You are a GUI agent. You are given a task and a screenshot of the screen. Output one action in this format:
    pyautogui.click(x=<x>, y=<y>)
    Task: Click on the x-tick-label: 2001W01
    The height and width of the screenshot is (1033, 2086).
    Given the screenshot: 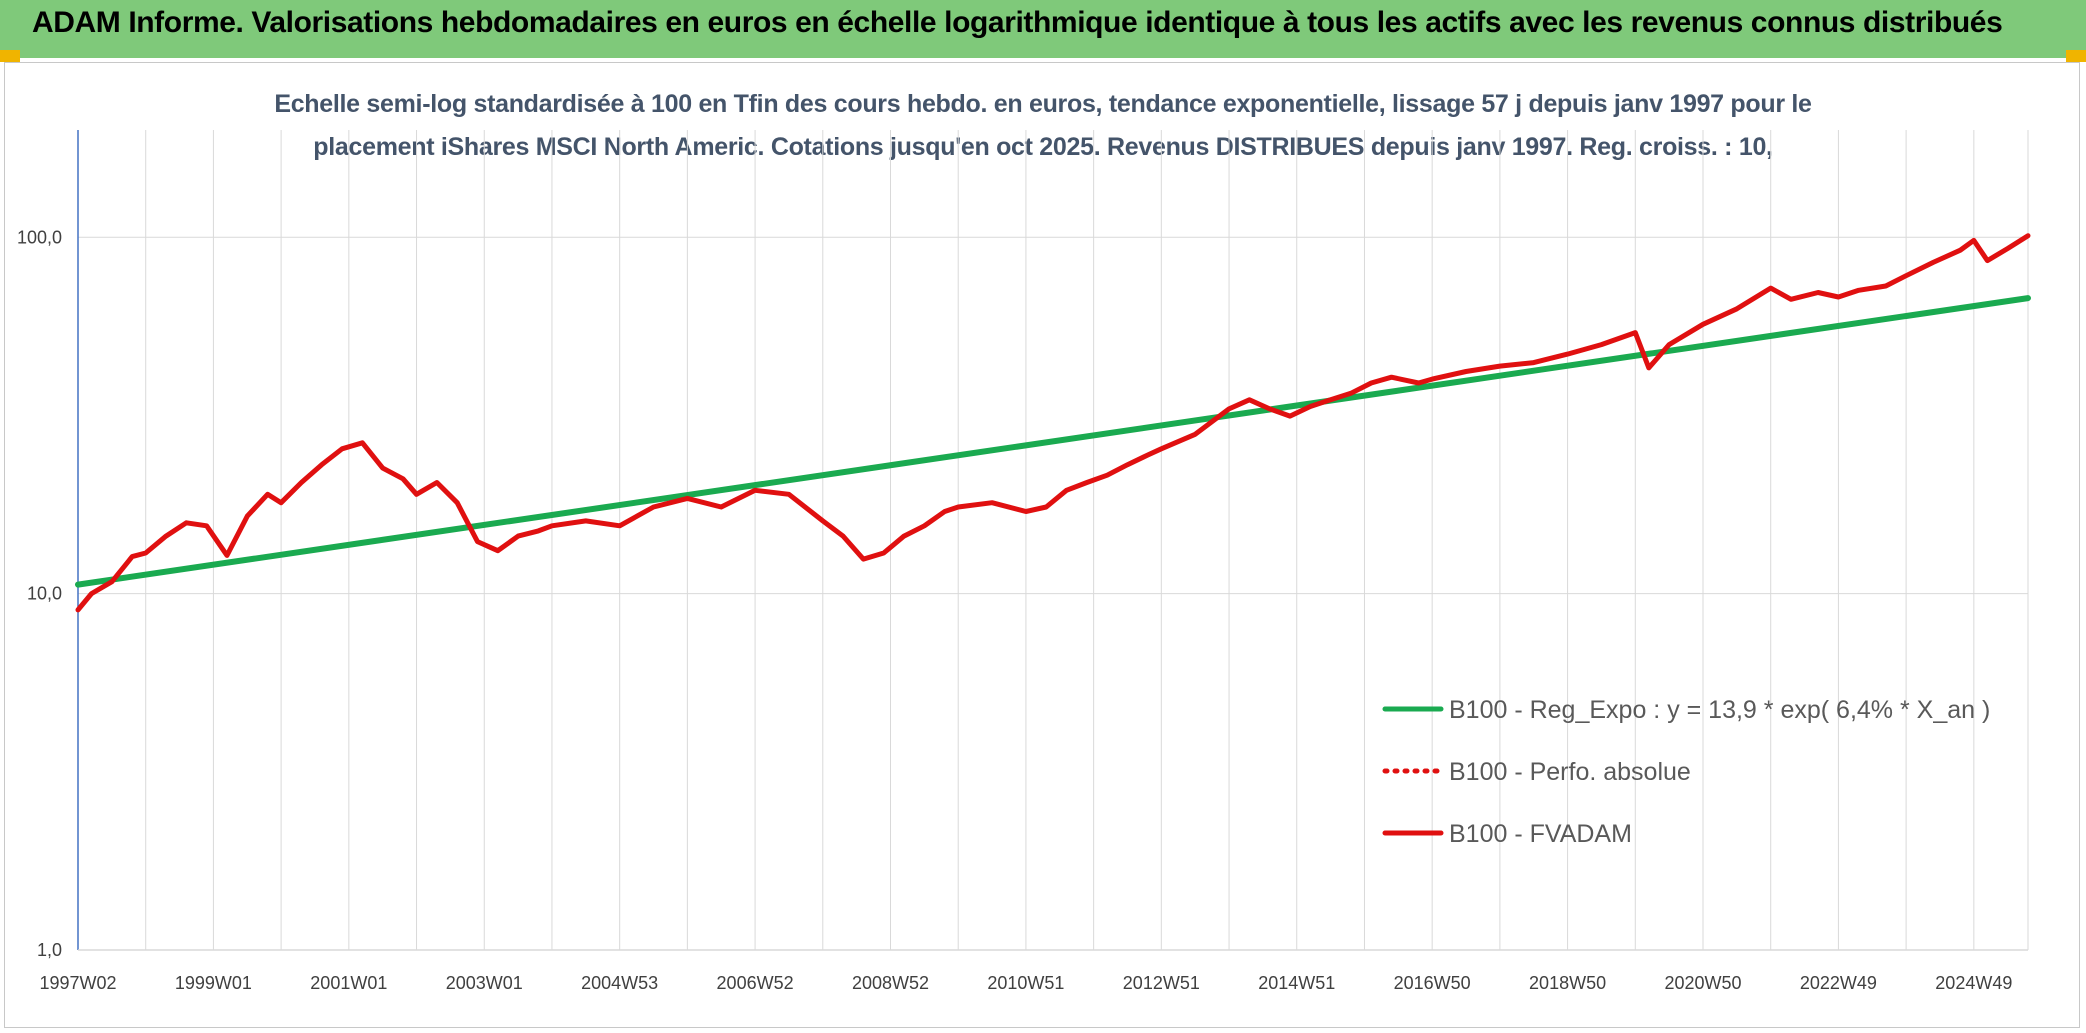 What is the action you would take?
    pyautogui.click(x=348, y=983)
    